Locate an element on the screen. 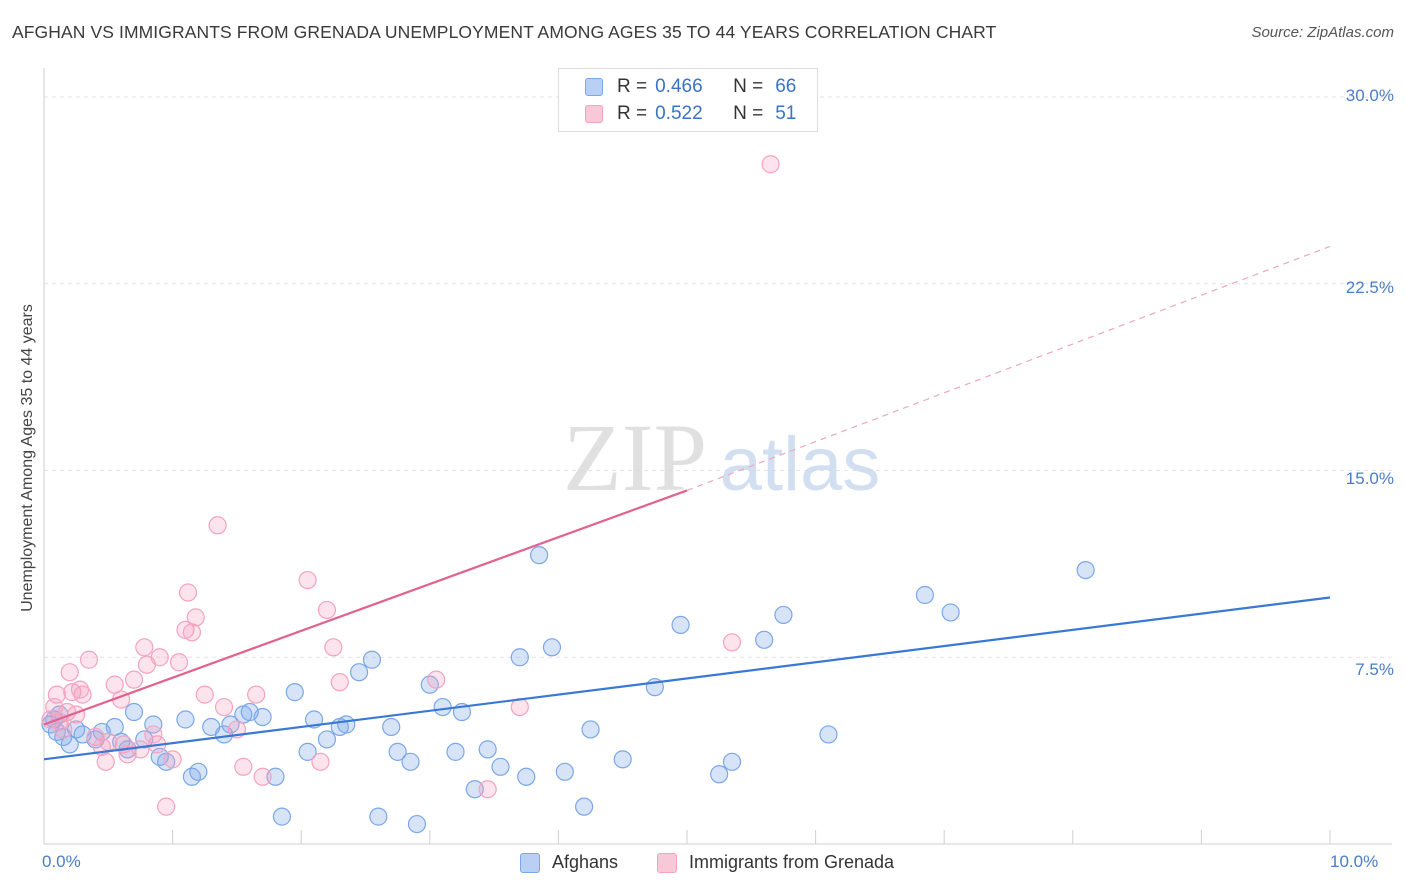  series-legend-afghans: Afghans is located at coordinates (569, 862).